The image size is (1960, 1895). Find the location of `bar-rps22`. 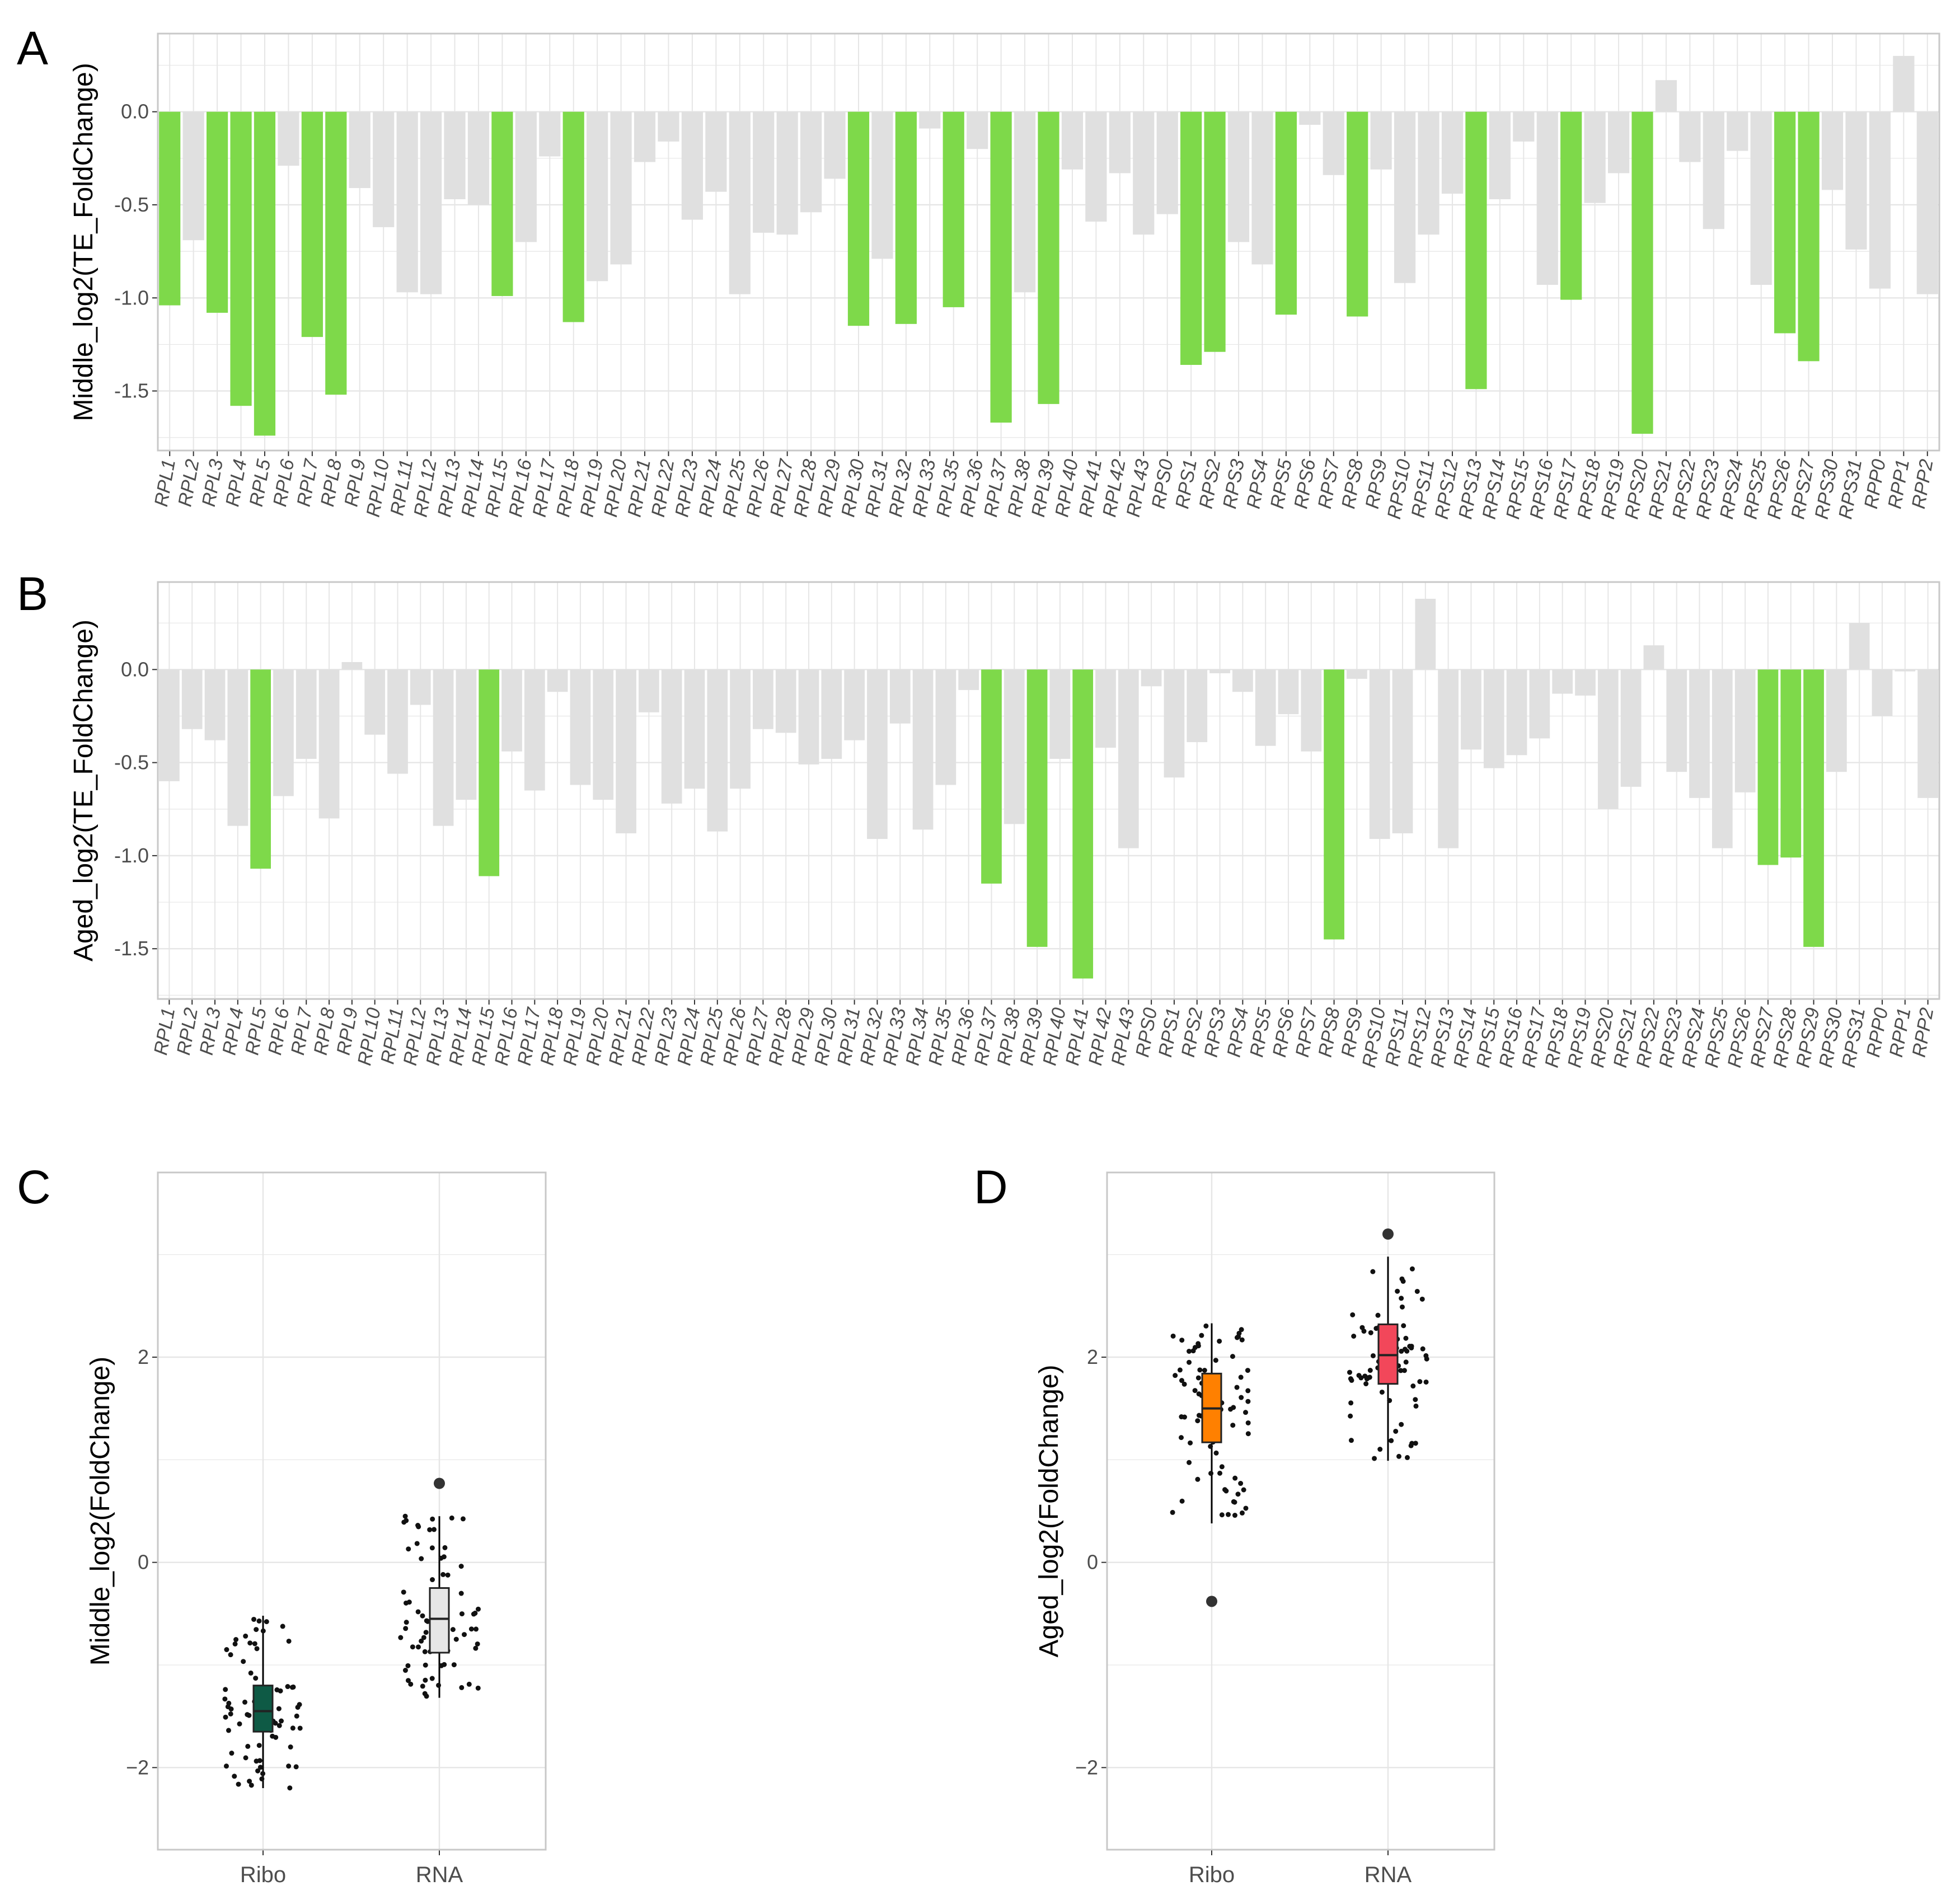

bar-rps22 is located at coordinates (1690, 136).